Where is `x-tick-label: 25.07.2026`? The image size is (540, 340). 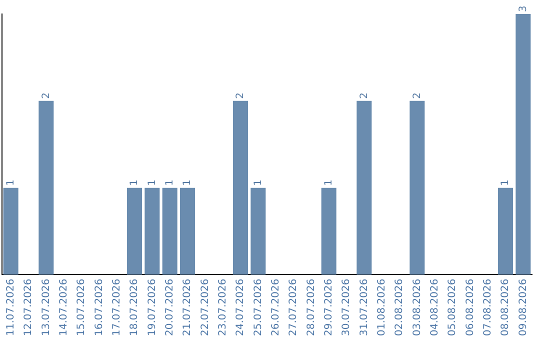 x-tick-label: 25.07.2026 is located at coordinates (258, 307).